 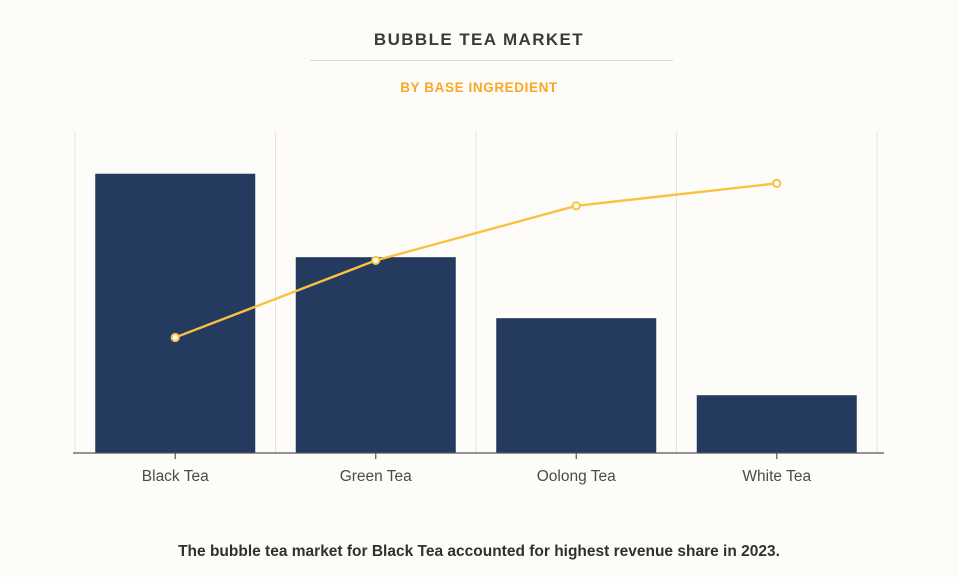 What do you see at coordinates (777, 183) in the screenshot?
I see `line-marker-white-tea` at bounding box center [777, 183].